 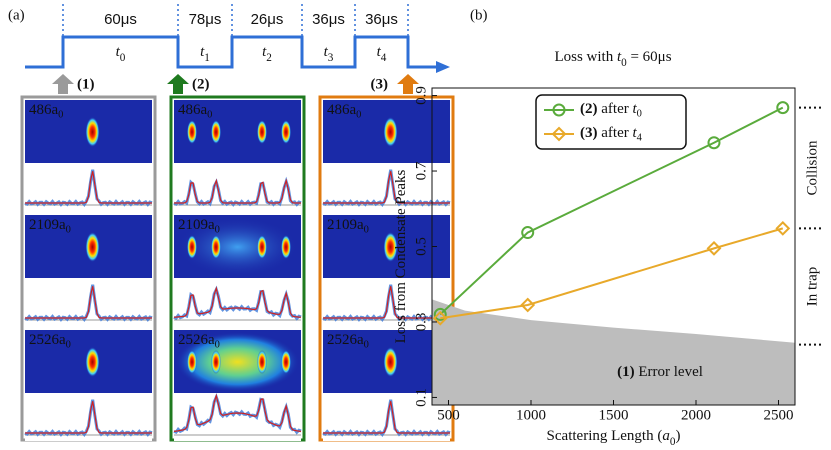 I want to click on y-tick-label: 0.7, so click(x=421, y=170).